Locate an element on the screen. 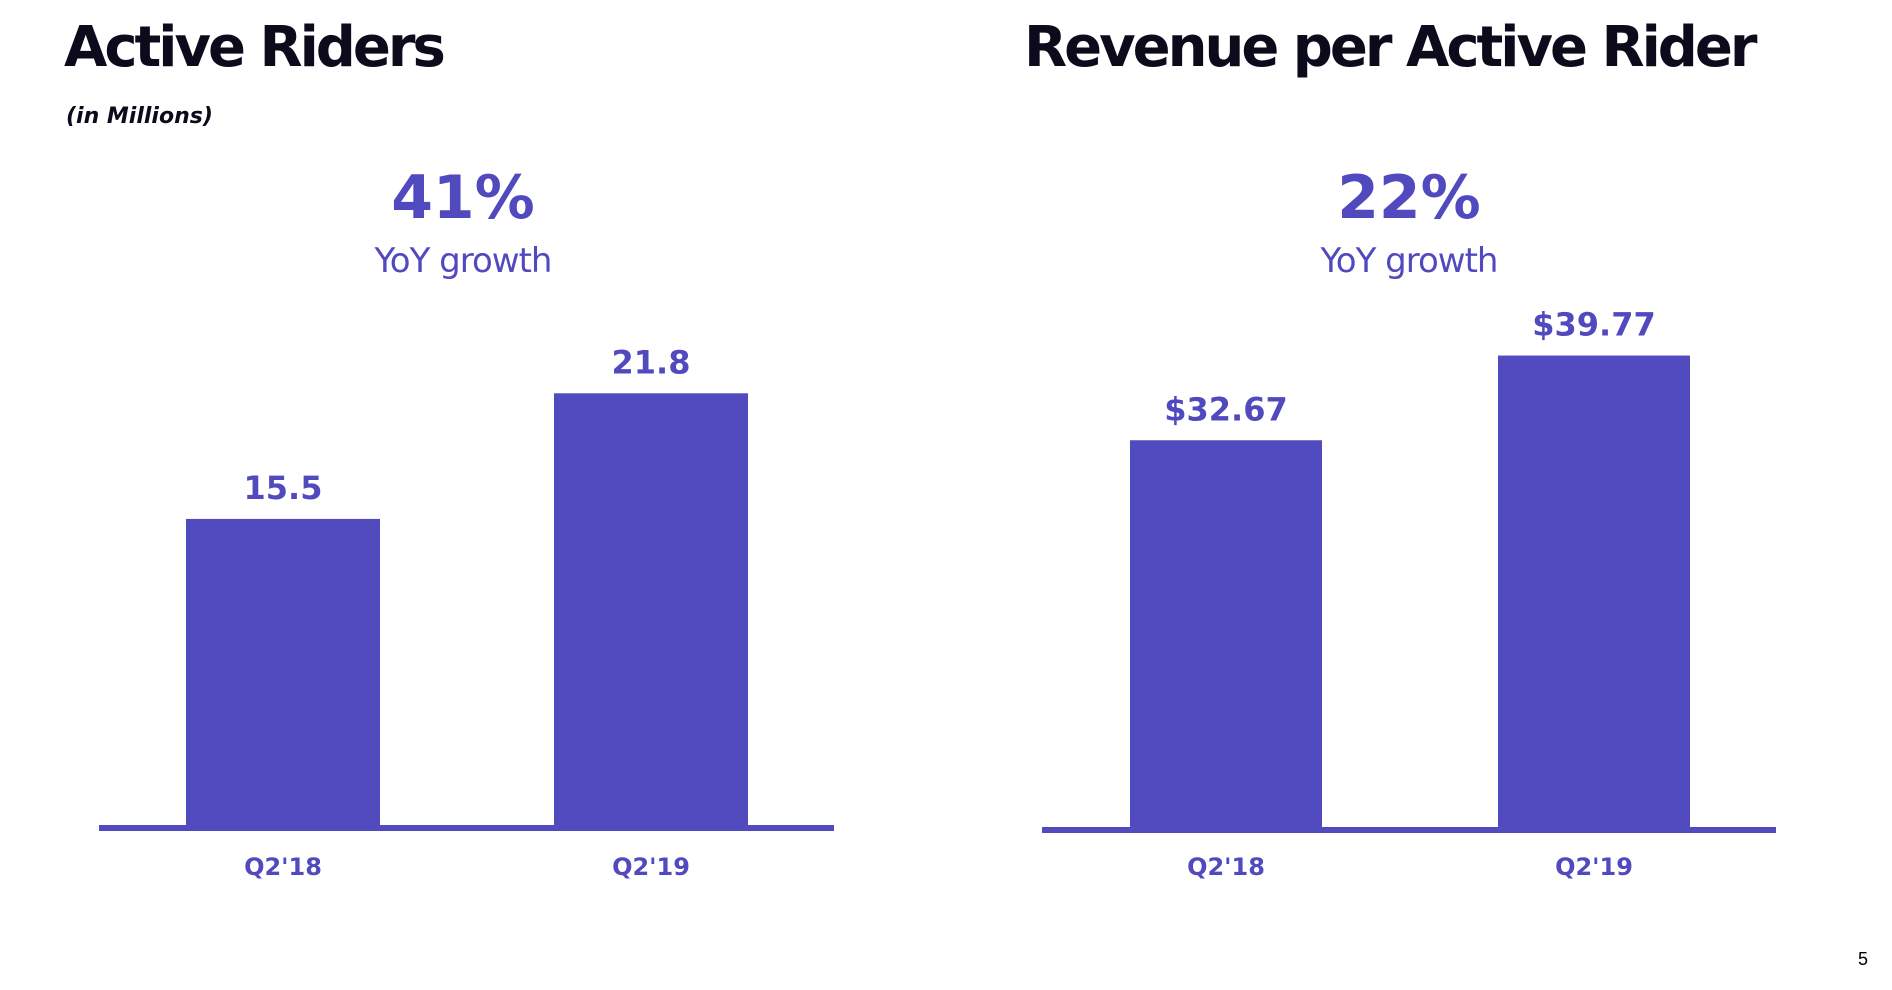 The height and width of the screenshot is (990, 1892). active-riders-title: Active Riders is located at coordinates (255, 47).